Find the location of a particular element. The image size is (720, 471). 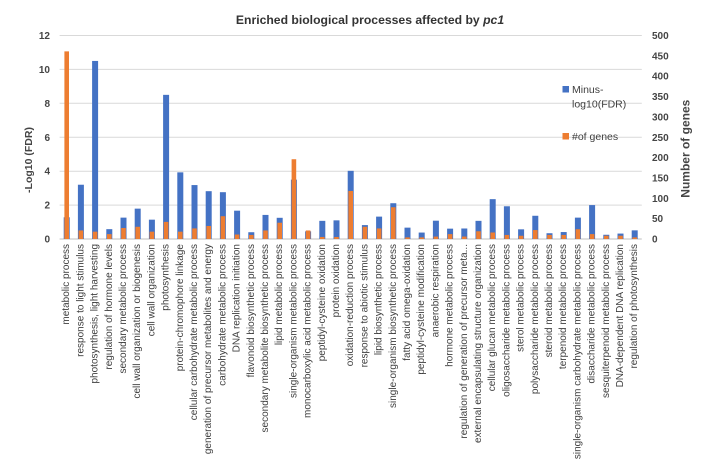

svg-text:cell wall organization or biog: cell wall organization or biogenesis is located at coordinates (137, 321).